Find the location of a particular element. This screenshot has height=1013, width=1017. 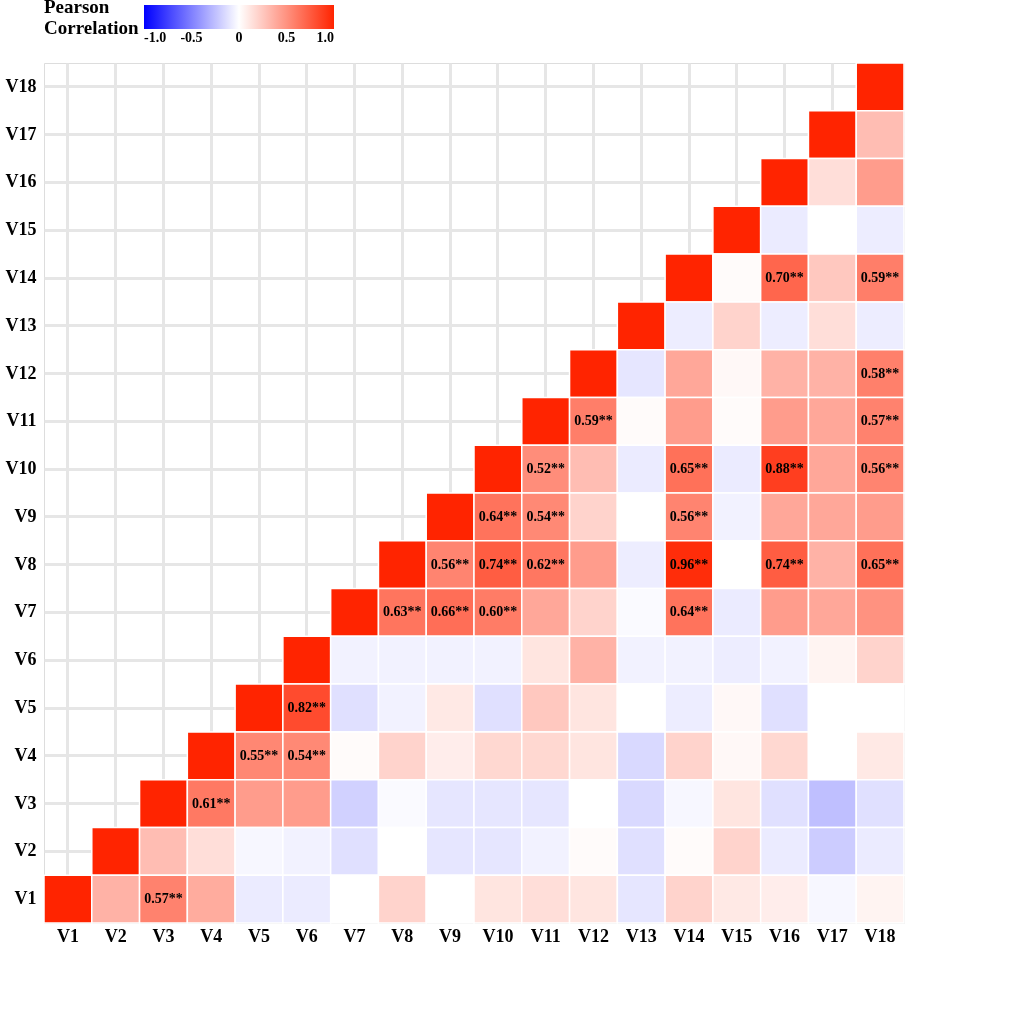

y-tick-label: V6 is located at coordinates (25, 659).